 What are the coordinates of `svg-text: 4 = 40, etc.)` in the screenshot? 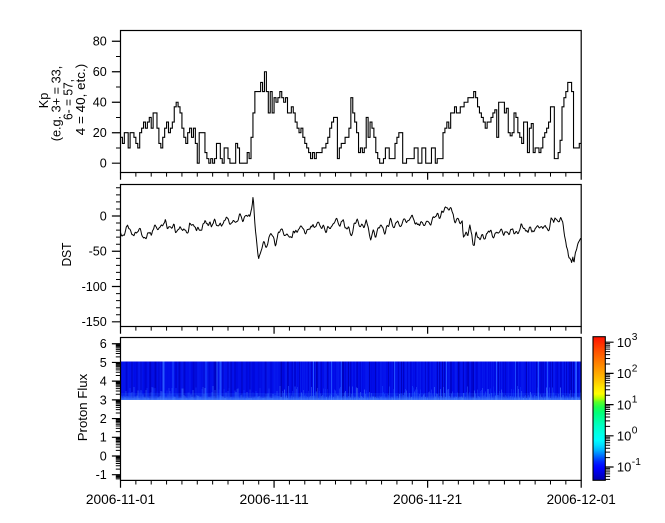 It's located at (80, 100).